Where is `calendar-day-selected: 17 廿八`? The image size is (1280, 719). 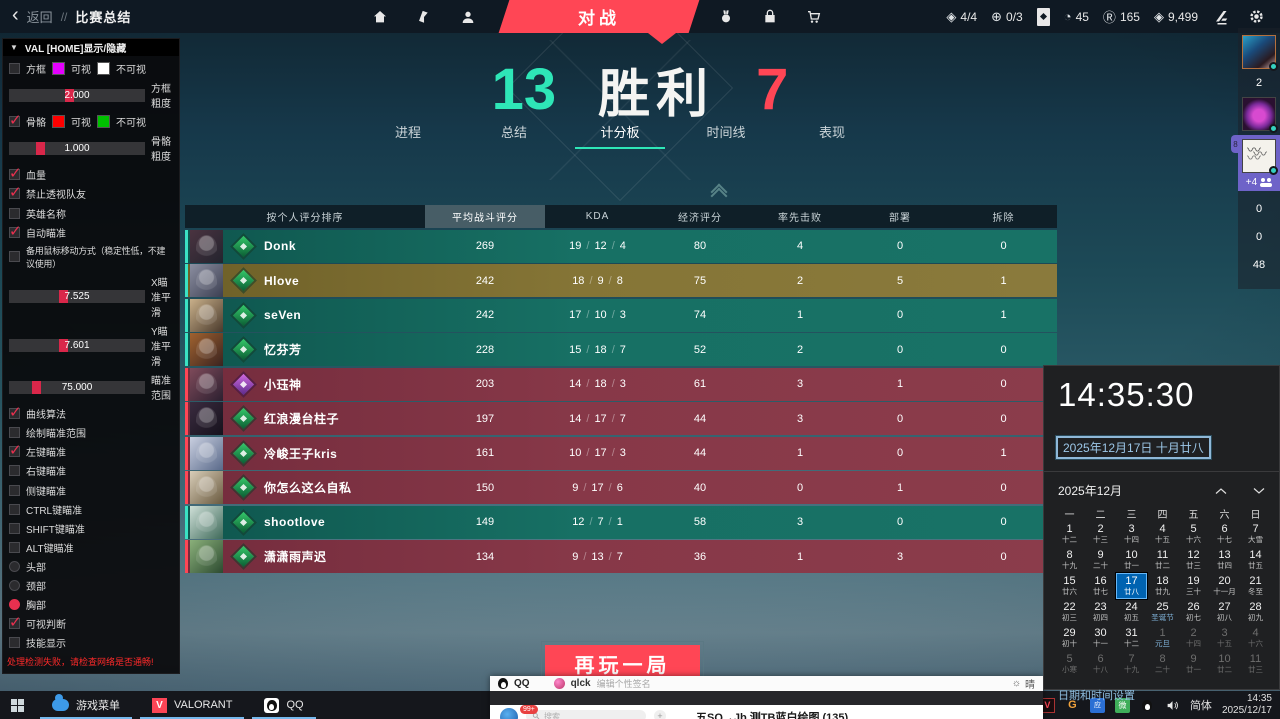 calendar-day-selected: 17 廿八 is located at coordinates (1131, 586).